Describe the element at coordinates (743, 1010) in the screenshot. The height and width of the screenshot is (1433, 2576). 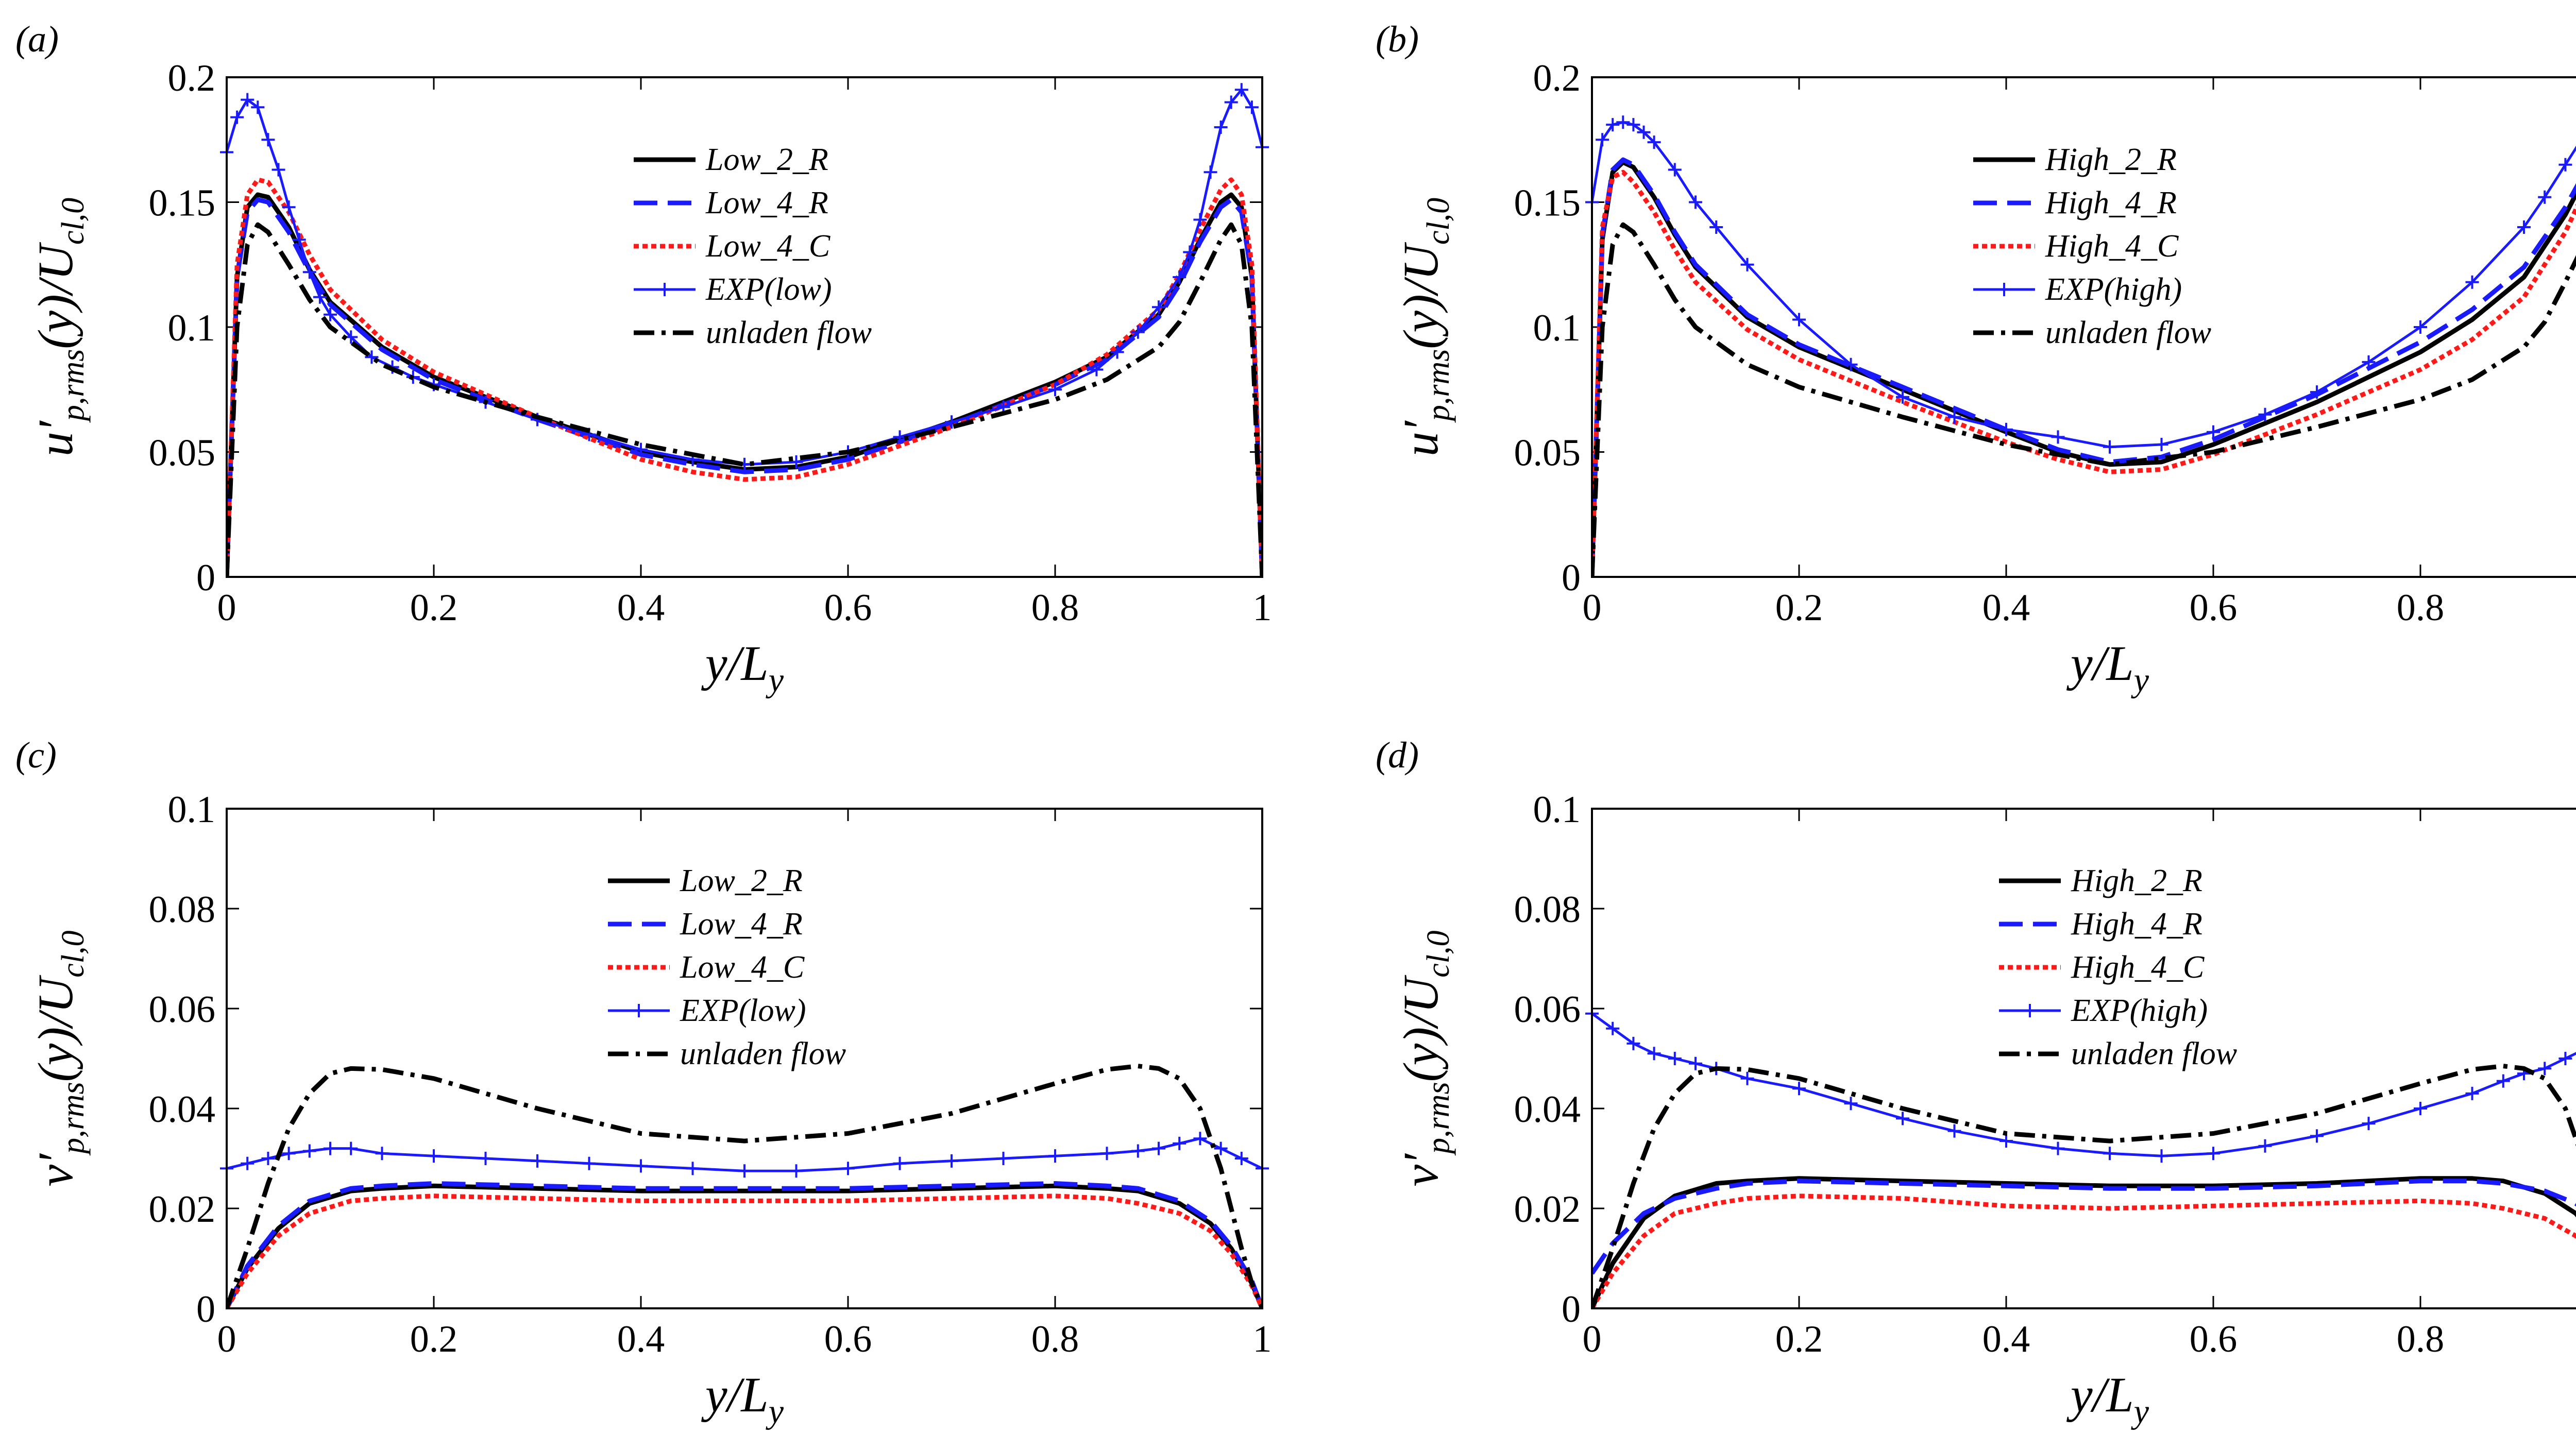
I see `legend-entry: EXP(low)` at that location.